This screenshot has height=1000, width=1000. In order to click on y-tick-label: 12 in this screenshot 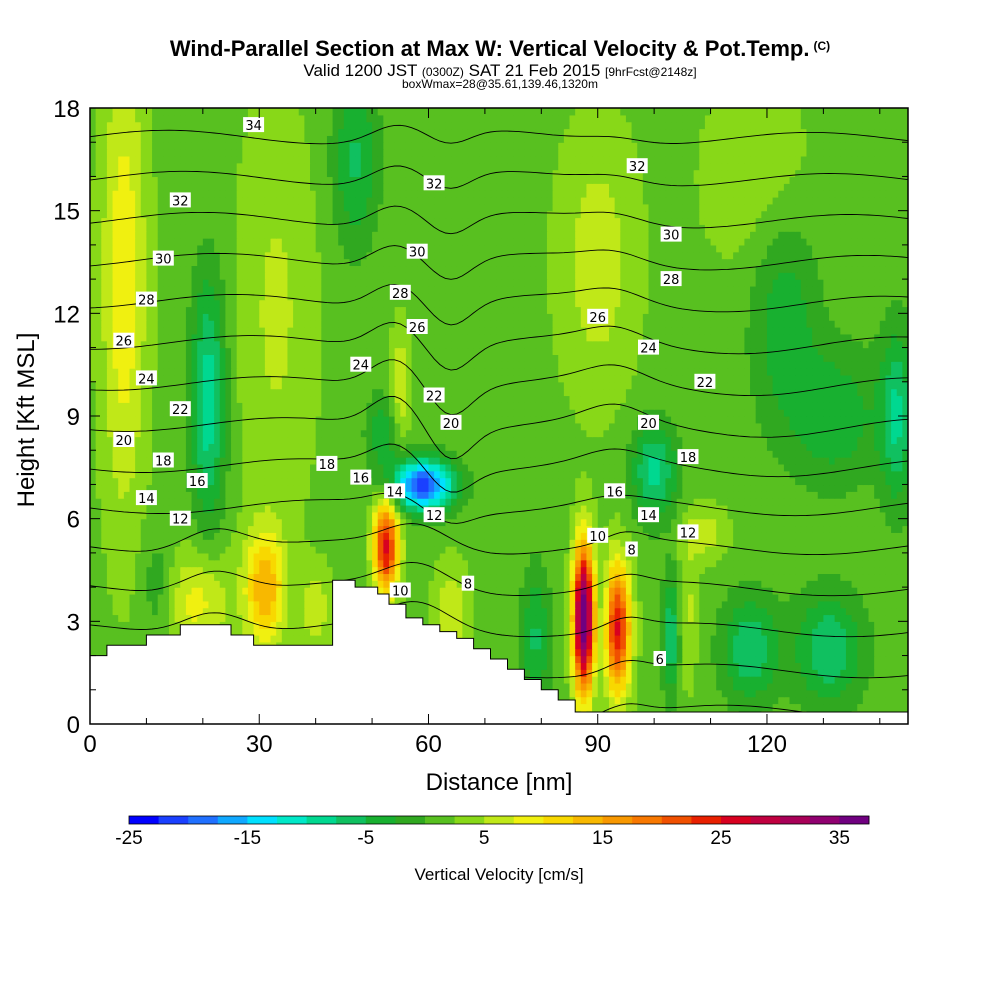, I will do `click(66, 314)`.